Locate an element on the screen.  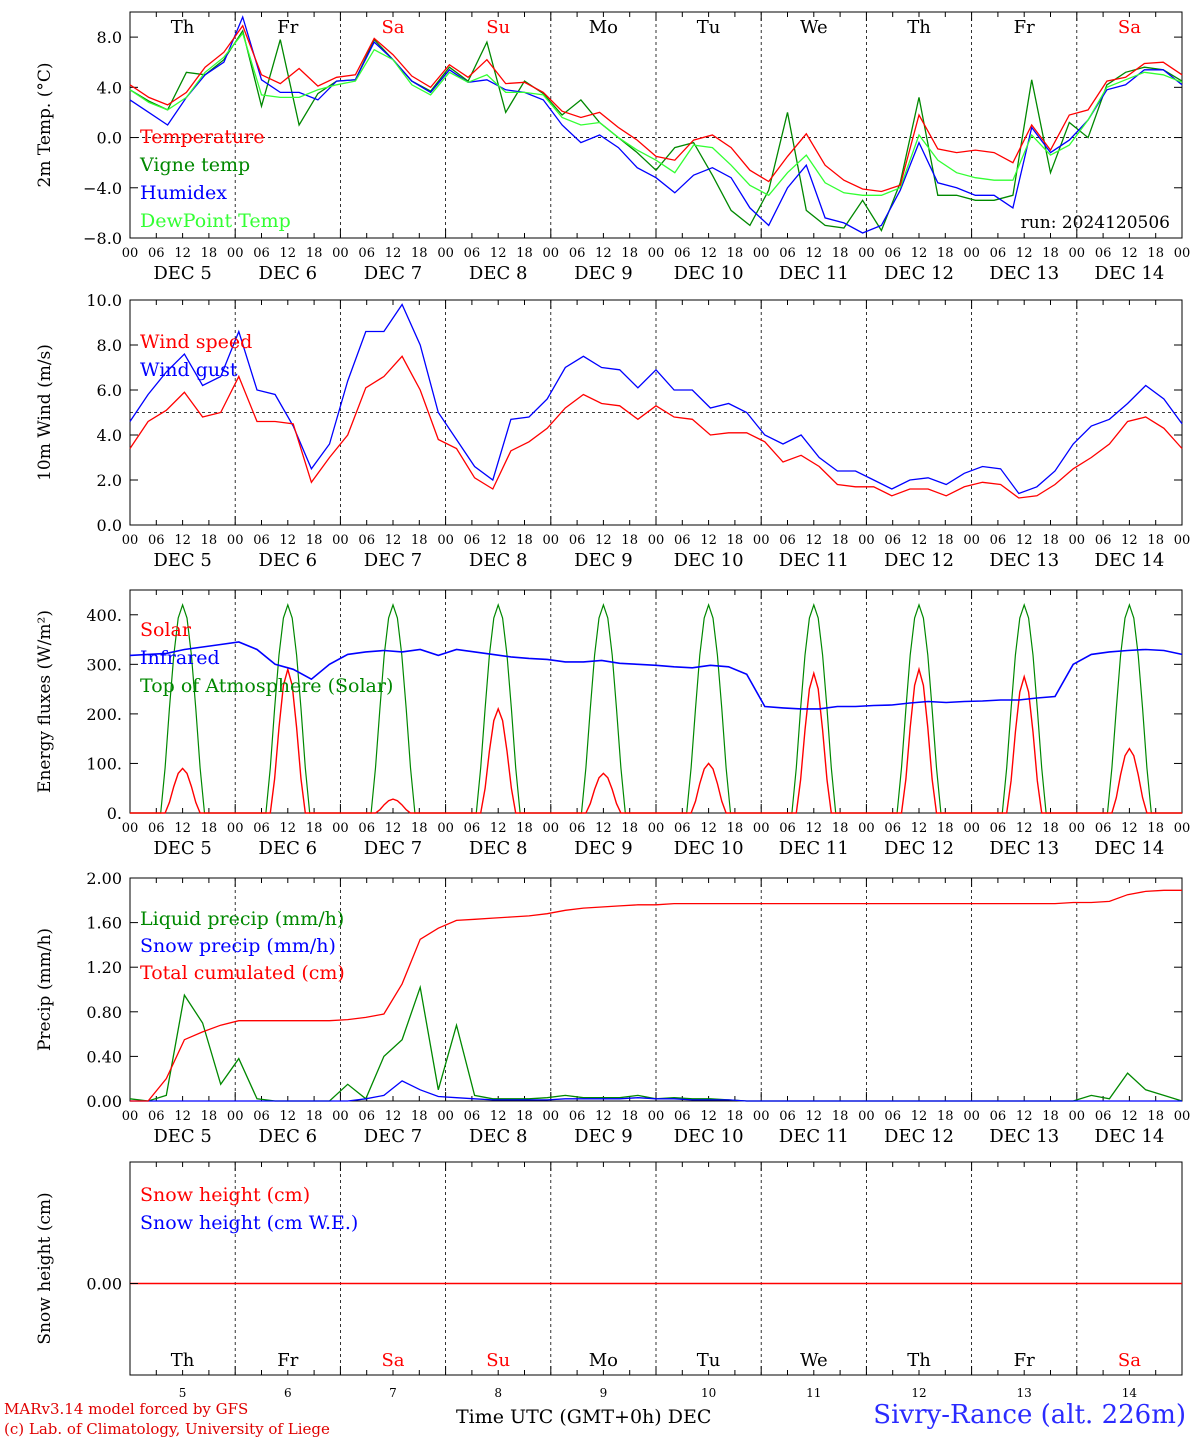
y-tick-label: 100. is located at coordinates (104, 763).